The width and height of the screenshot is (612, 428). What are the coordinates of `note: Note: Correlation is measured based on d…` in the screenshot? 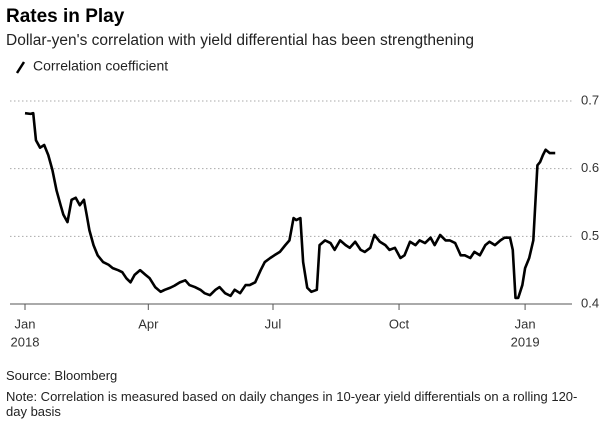 It's located at (292, 404).